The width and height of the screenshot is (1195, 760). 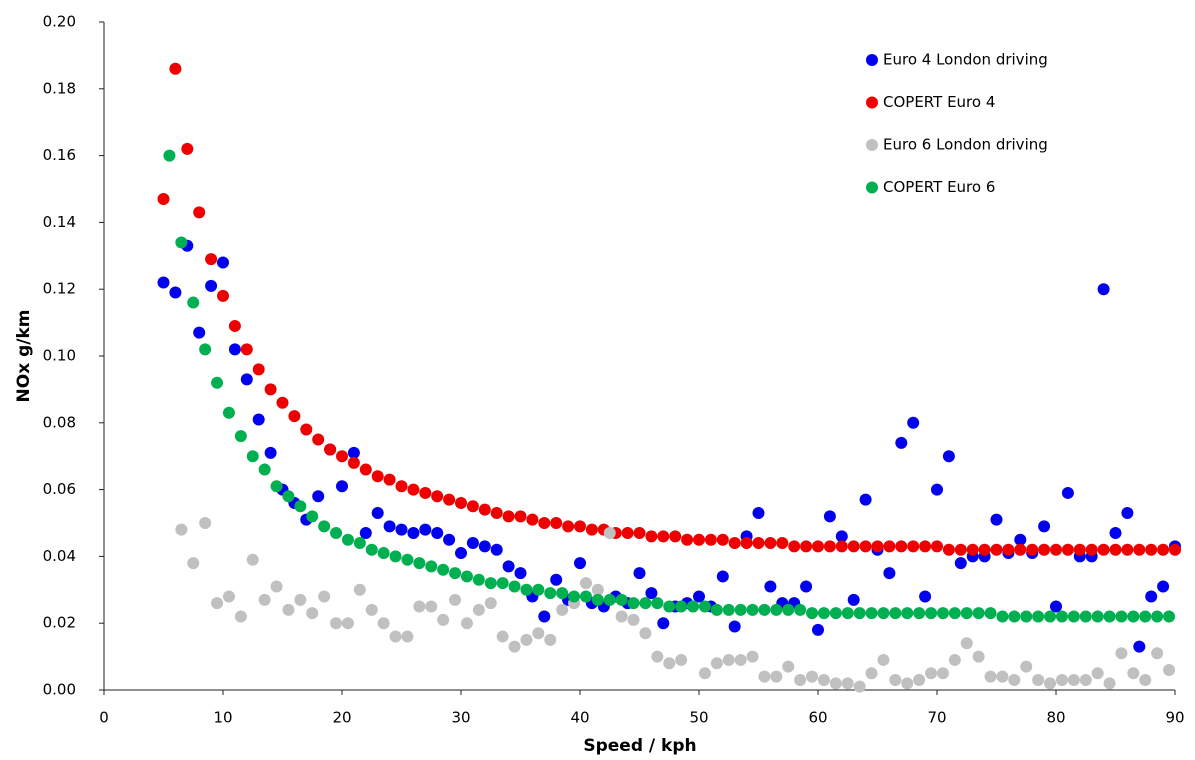 What do you see at coordinates (639, 746) in the screenshot?
I see `x-axis-title: Speed / kph` at bounding box center [639, 746].